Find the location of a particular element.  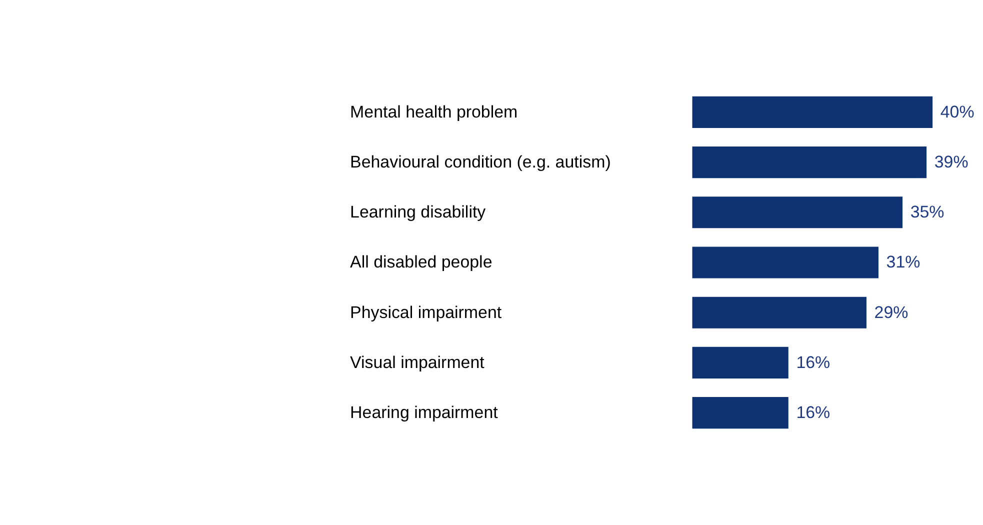

data-label: 39% is located at coordinates (951, 162).